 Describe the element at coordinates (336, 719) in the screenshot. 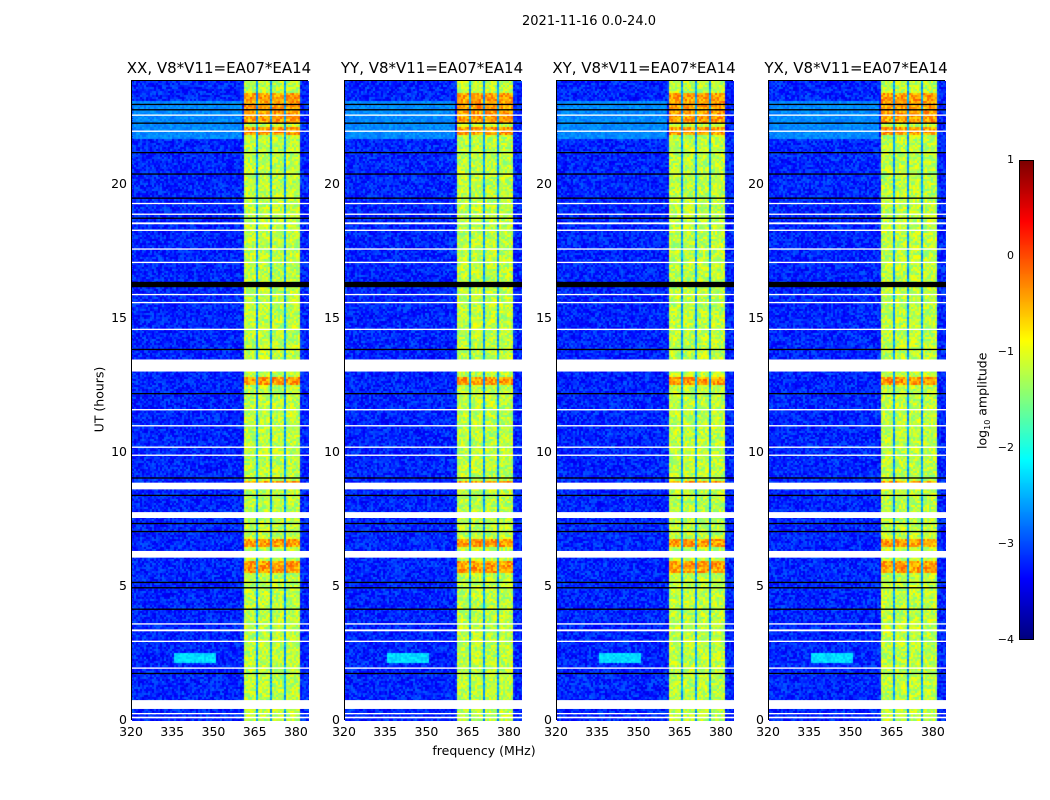

I see `y-tick-label: 0` at that location.